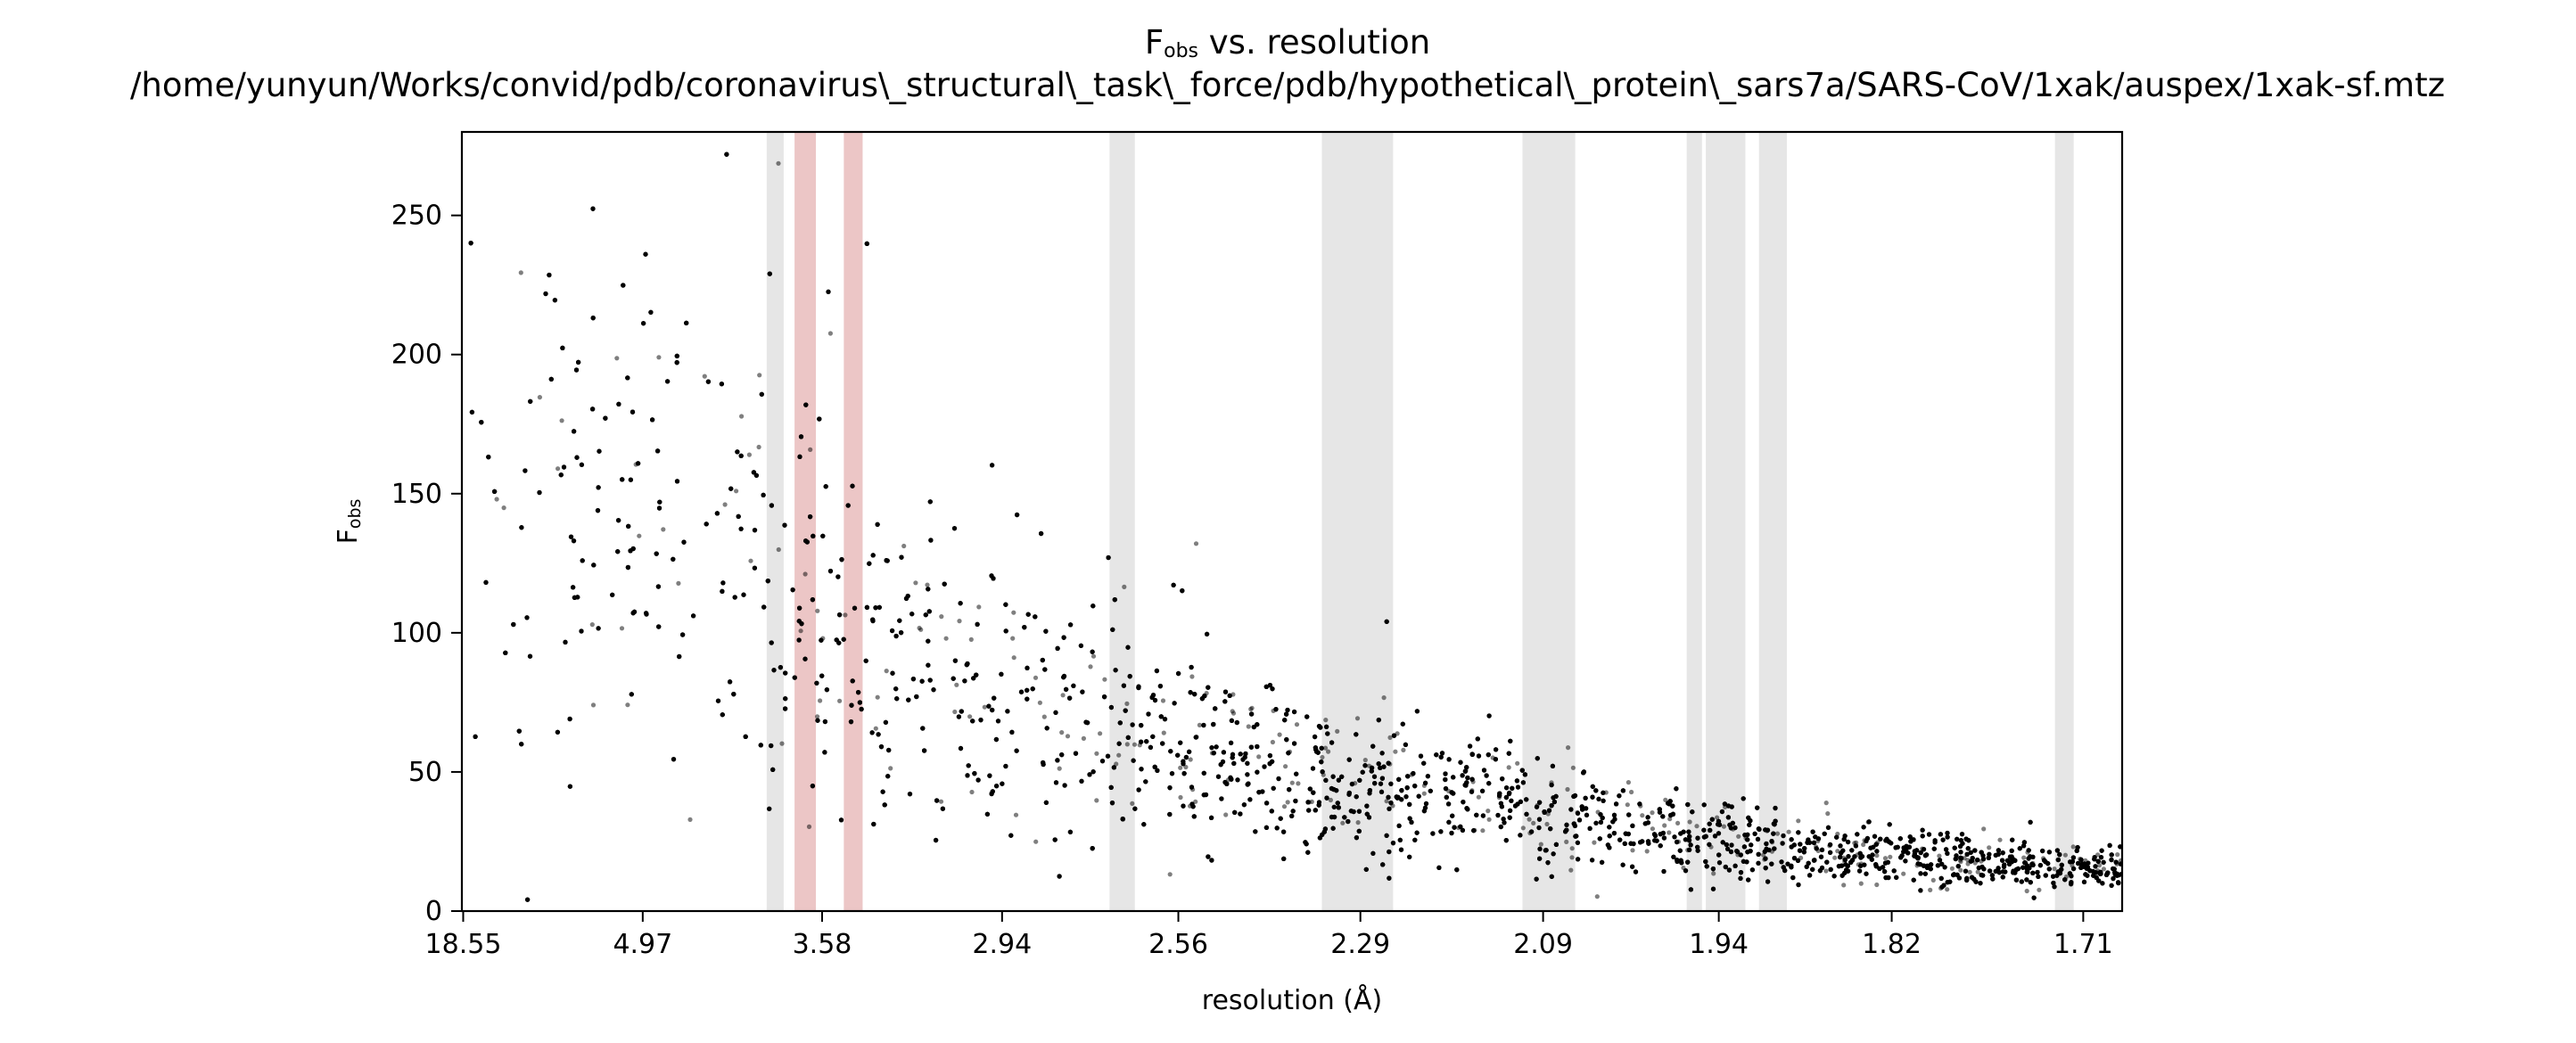  What do you see at coordinates (1314, 43) in the screenshot?
I see `chart-title-rest: vs. resolution` at bounding box center [1314, 43].